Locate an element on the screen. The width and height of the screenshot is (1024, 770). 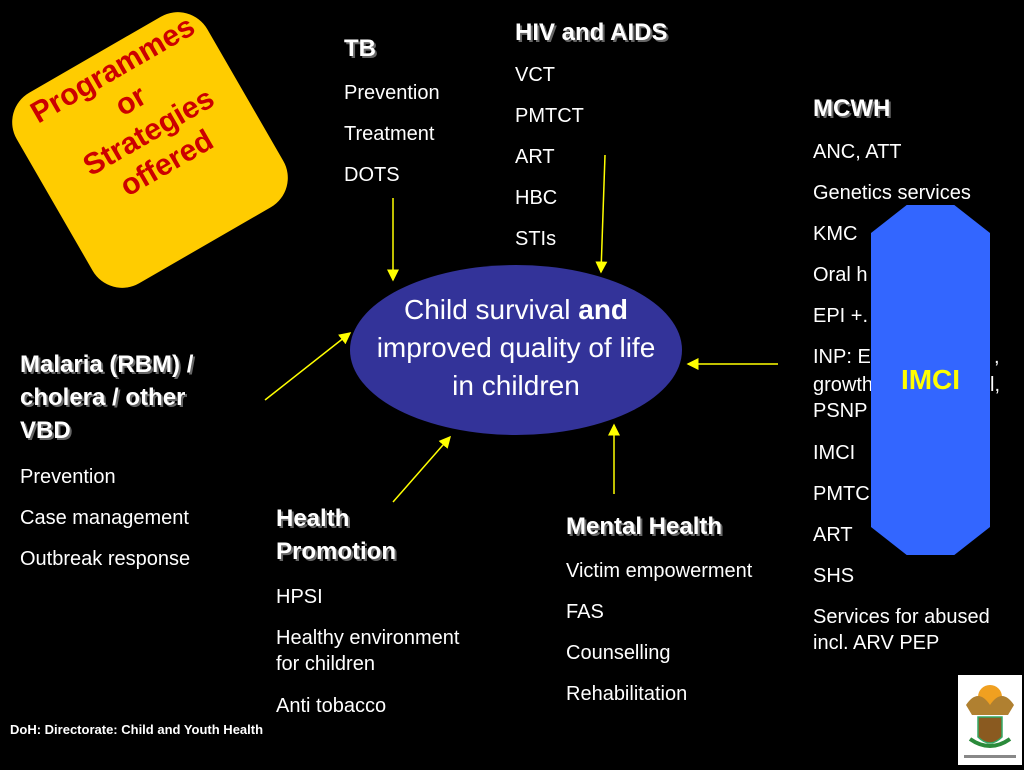
hp-item: Healthy environment is located at coordinates (368, 638).